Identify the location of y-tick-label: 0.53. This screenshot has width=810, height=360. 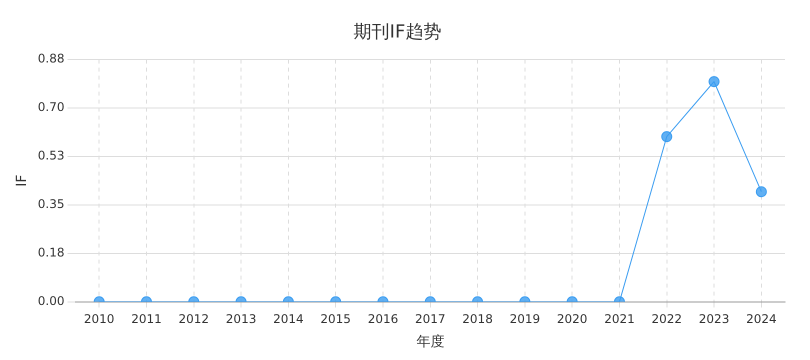
(51, 155).